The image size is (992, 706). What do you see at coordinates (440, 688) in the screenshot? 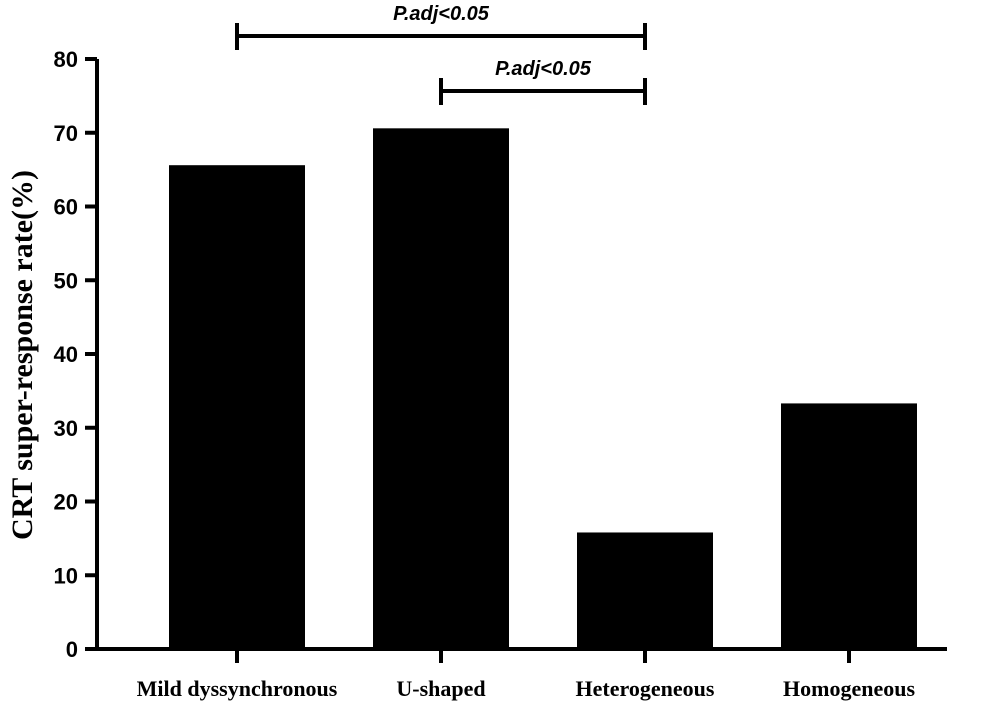
I see `x-tick-label: U-shaped` at bounding box center [440, 688].